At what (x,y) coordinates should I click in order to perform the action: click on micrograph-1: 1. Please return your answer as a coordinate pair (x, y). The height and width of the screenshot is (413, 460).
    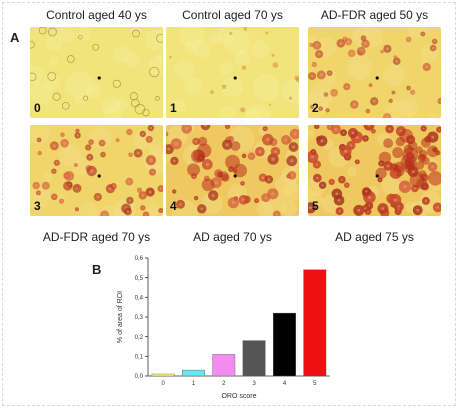
    Looking at the image, I should click on (232, 72).